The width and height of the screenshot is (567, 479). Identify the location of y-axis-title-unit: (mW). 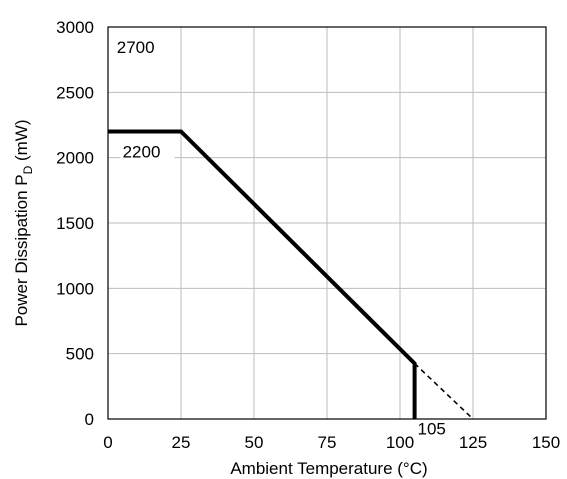
(21, 142).